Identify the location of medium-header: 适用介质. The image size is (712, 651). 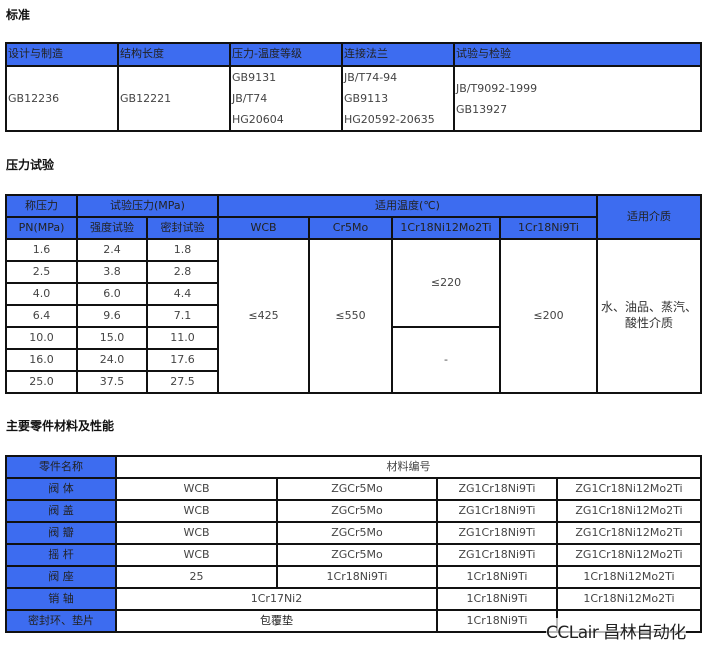
(649, 217).